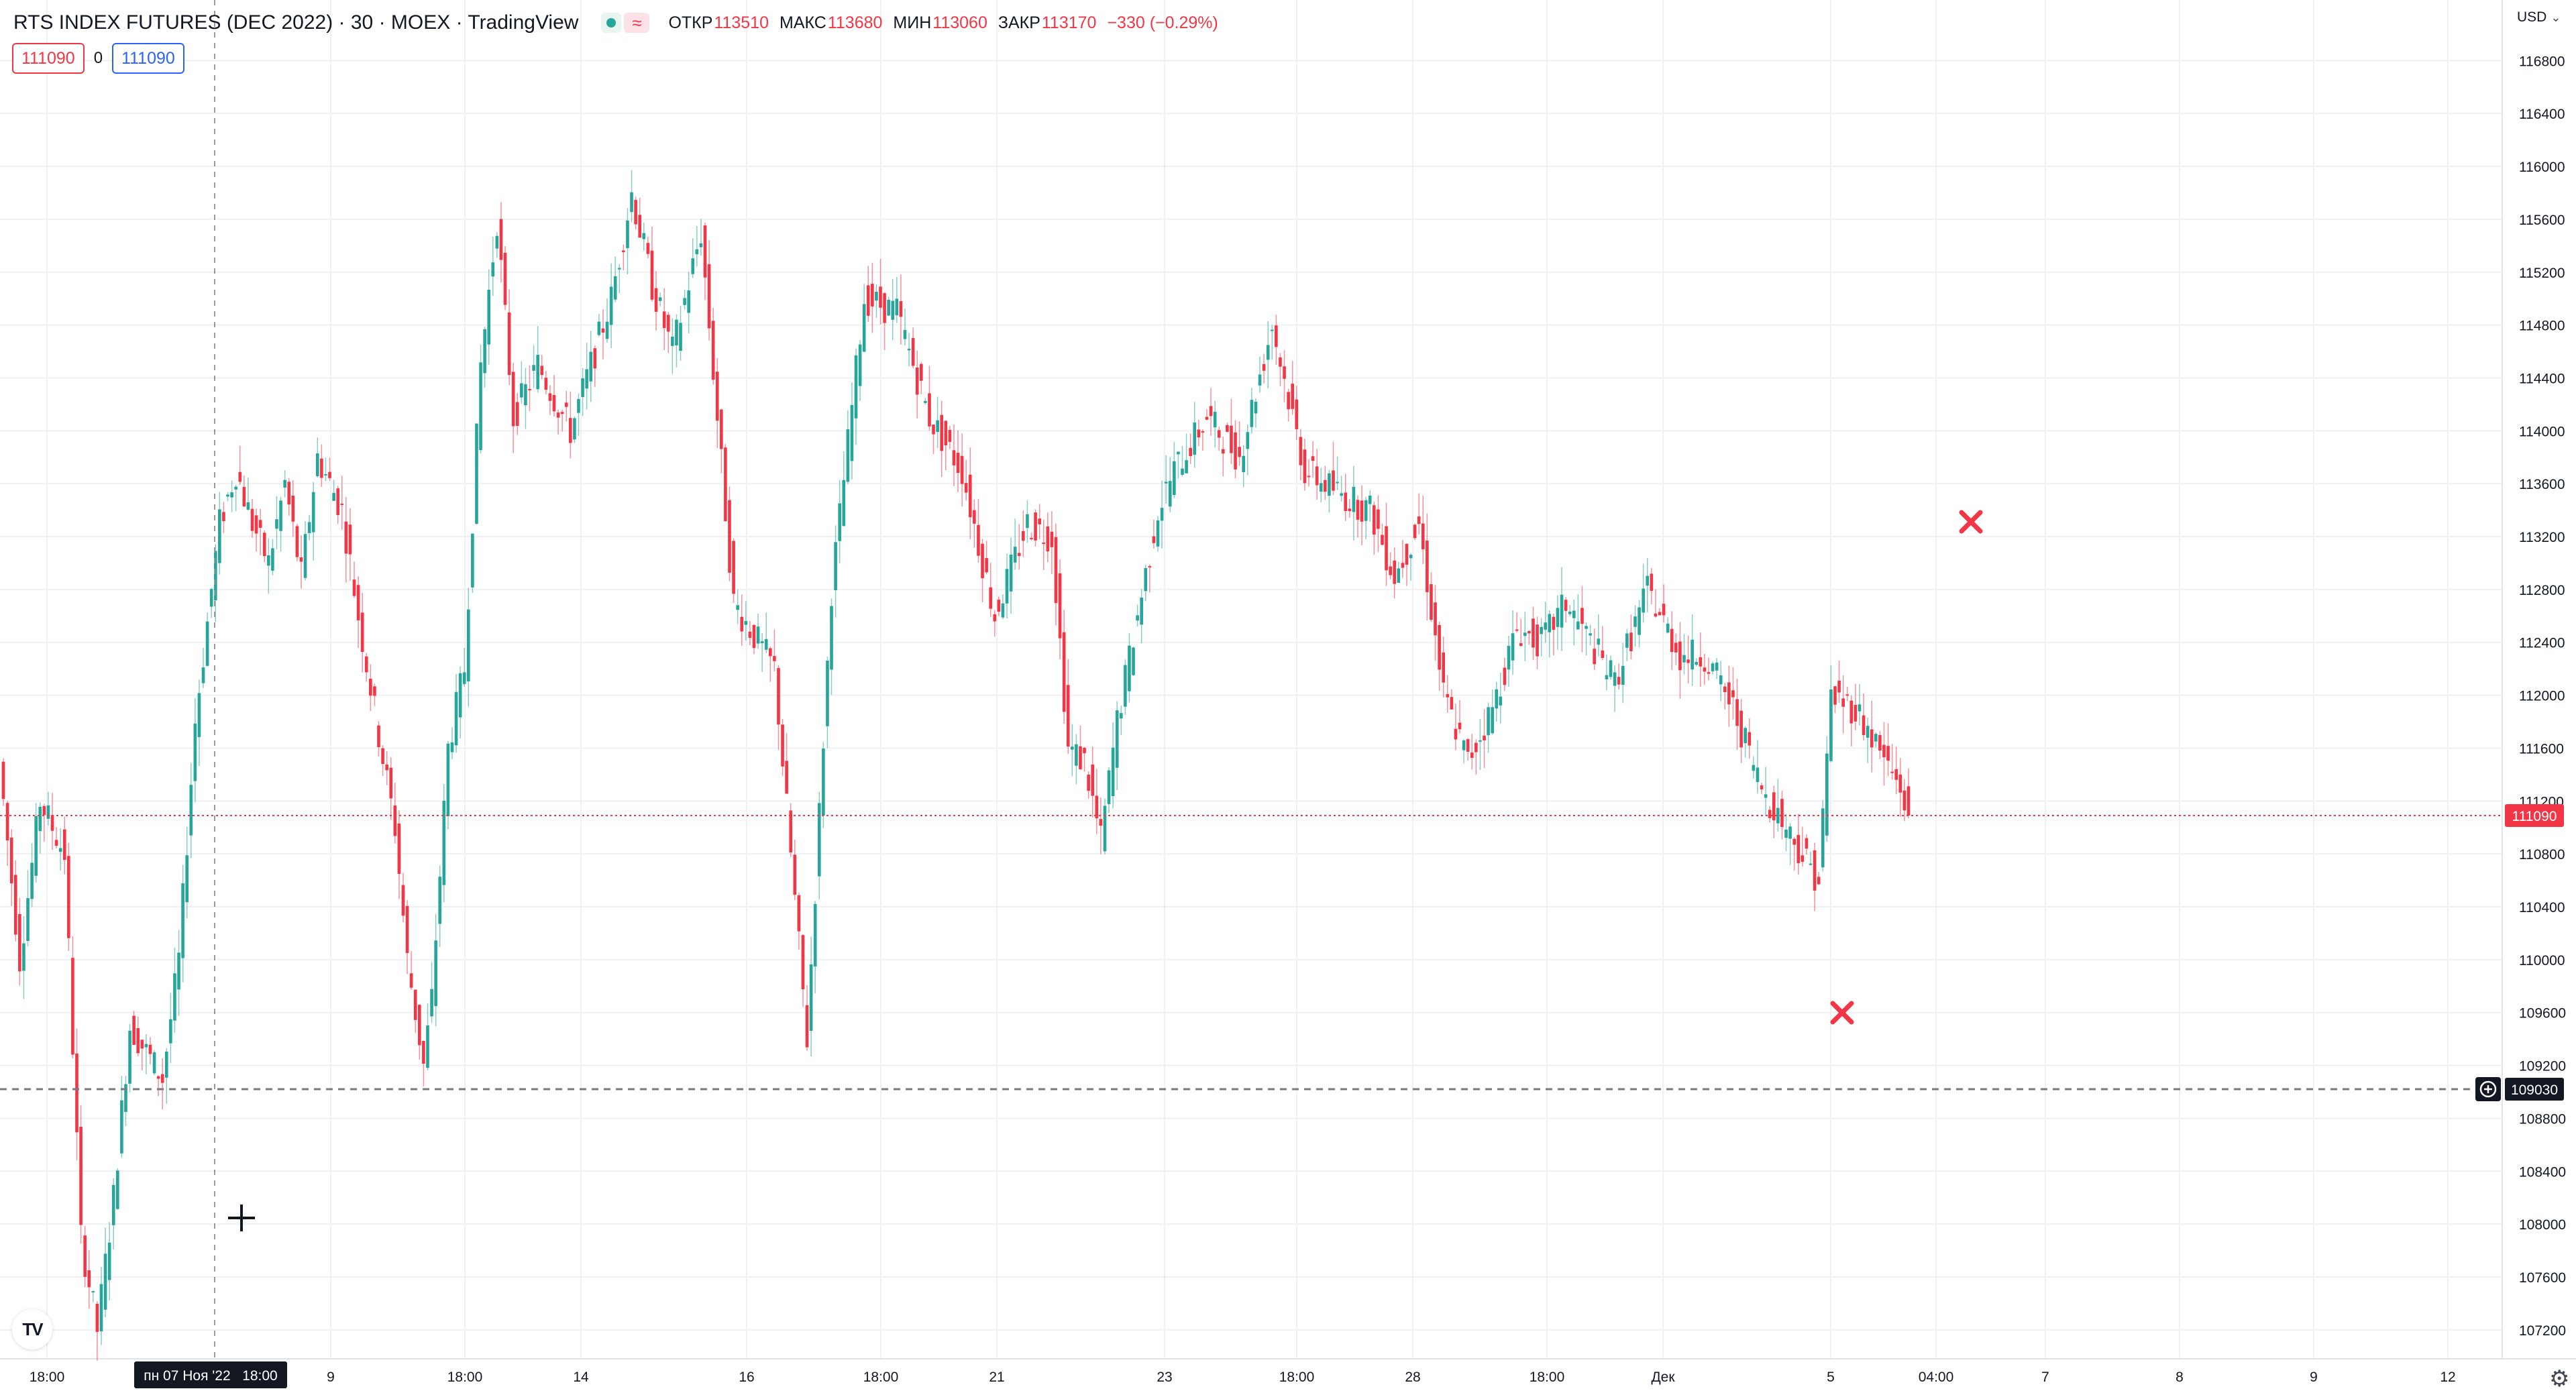 The image size is (2576, 1395). I want to click on market-open-dot-icon, so click(611, 23).